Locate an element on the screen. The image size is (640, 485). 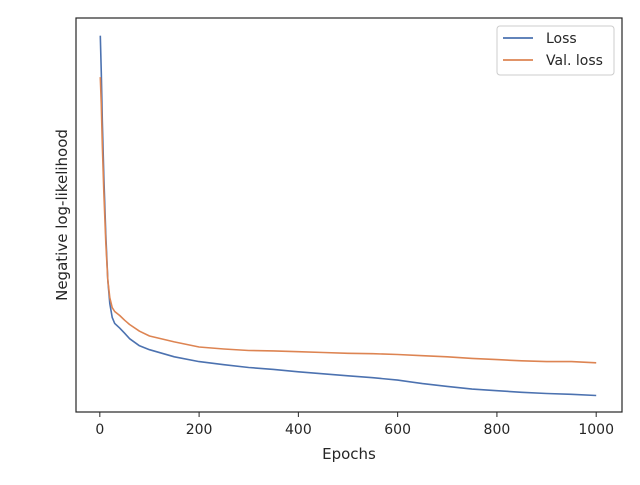
x-tick-label: 800 is located at coordinates (497, 430).